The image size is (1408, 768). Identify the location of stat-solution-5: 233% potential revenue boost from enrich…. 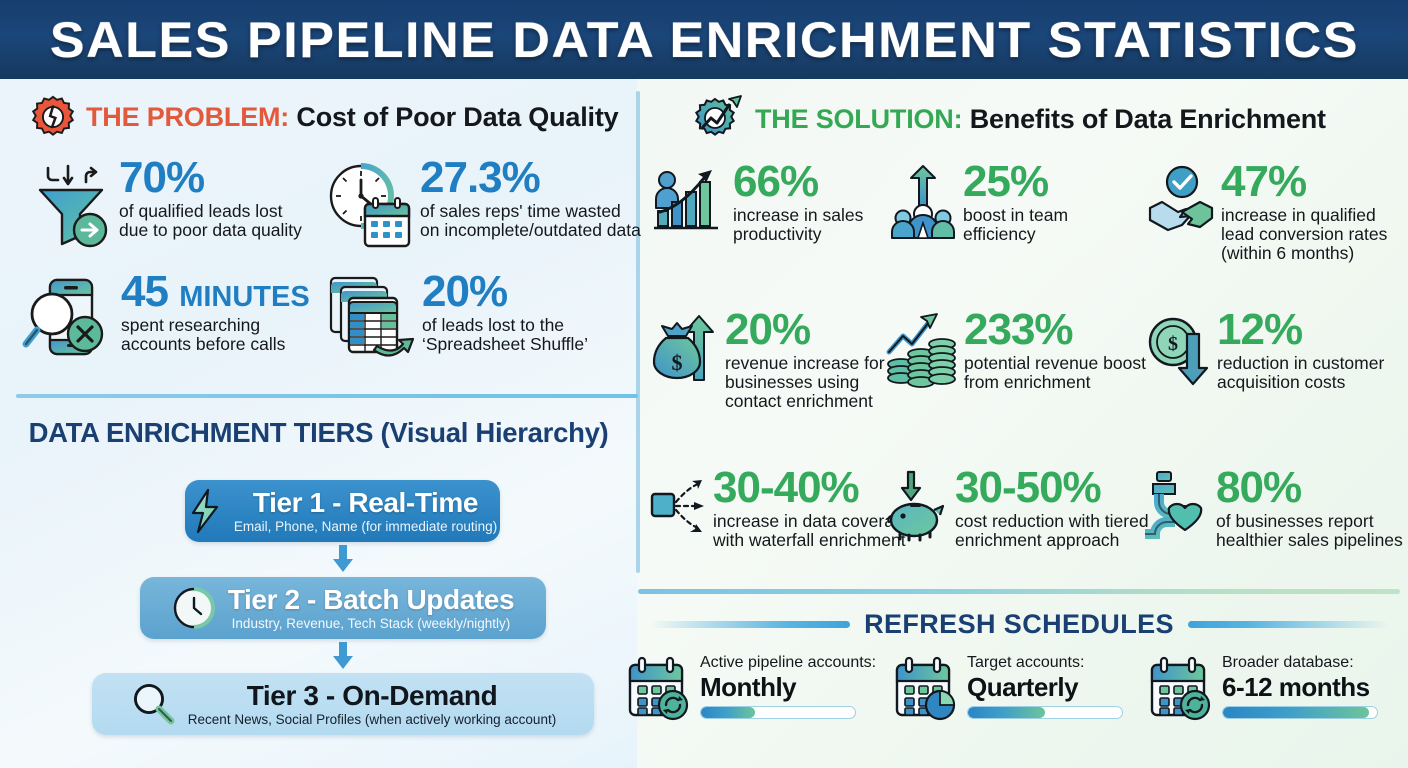
(1015, 349).